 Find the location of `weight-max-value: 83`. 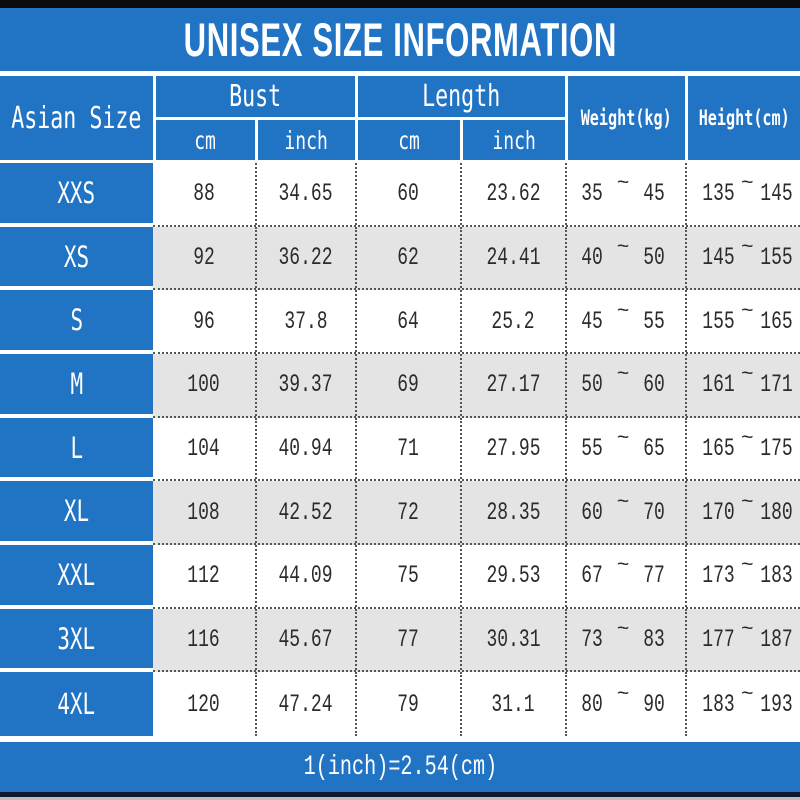

weight-max-value: 83 is located at coordinates (654, 640).